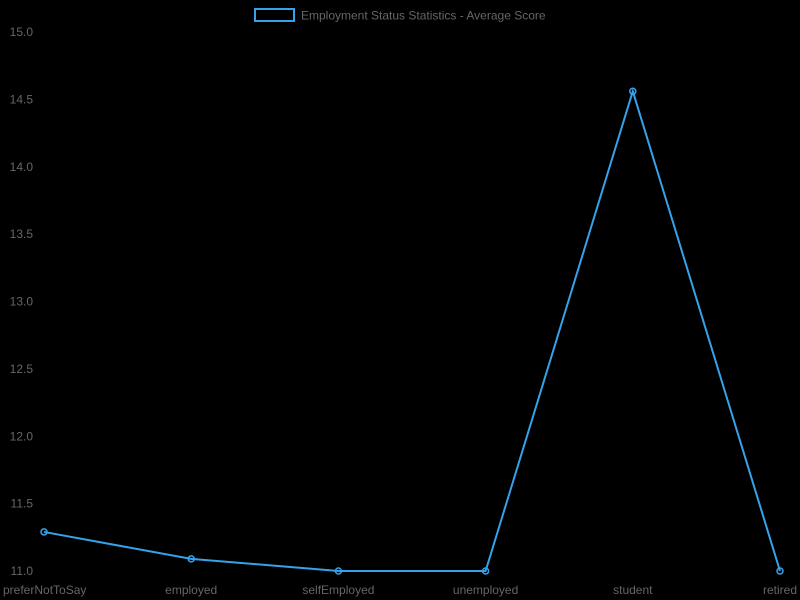 This screenshot has height=600, width=800. Describe the element at coordinates (338, 590) in the screenshot. I see `x-tick-label: selfEmployed` at that location.